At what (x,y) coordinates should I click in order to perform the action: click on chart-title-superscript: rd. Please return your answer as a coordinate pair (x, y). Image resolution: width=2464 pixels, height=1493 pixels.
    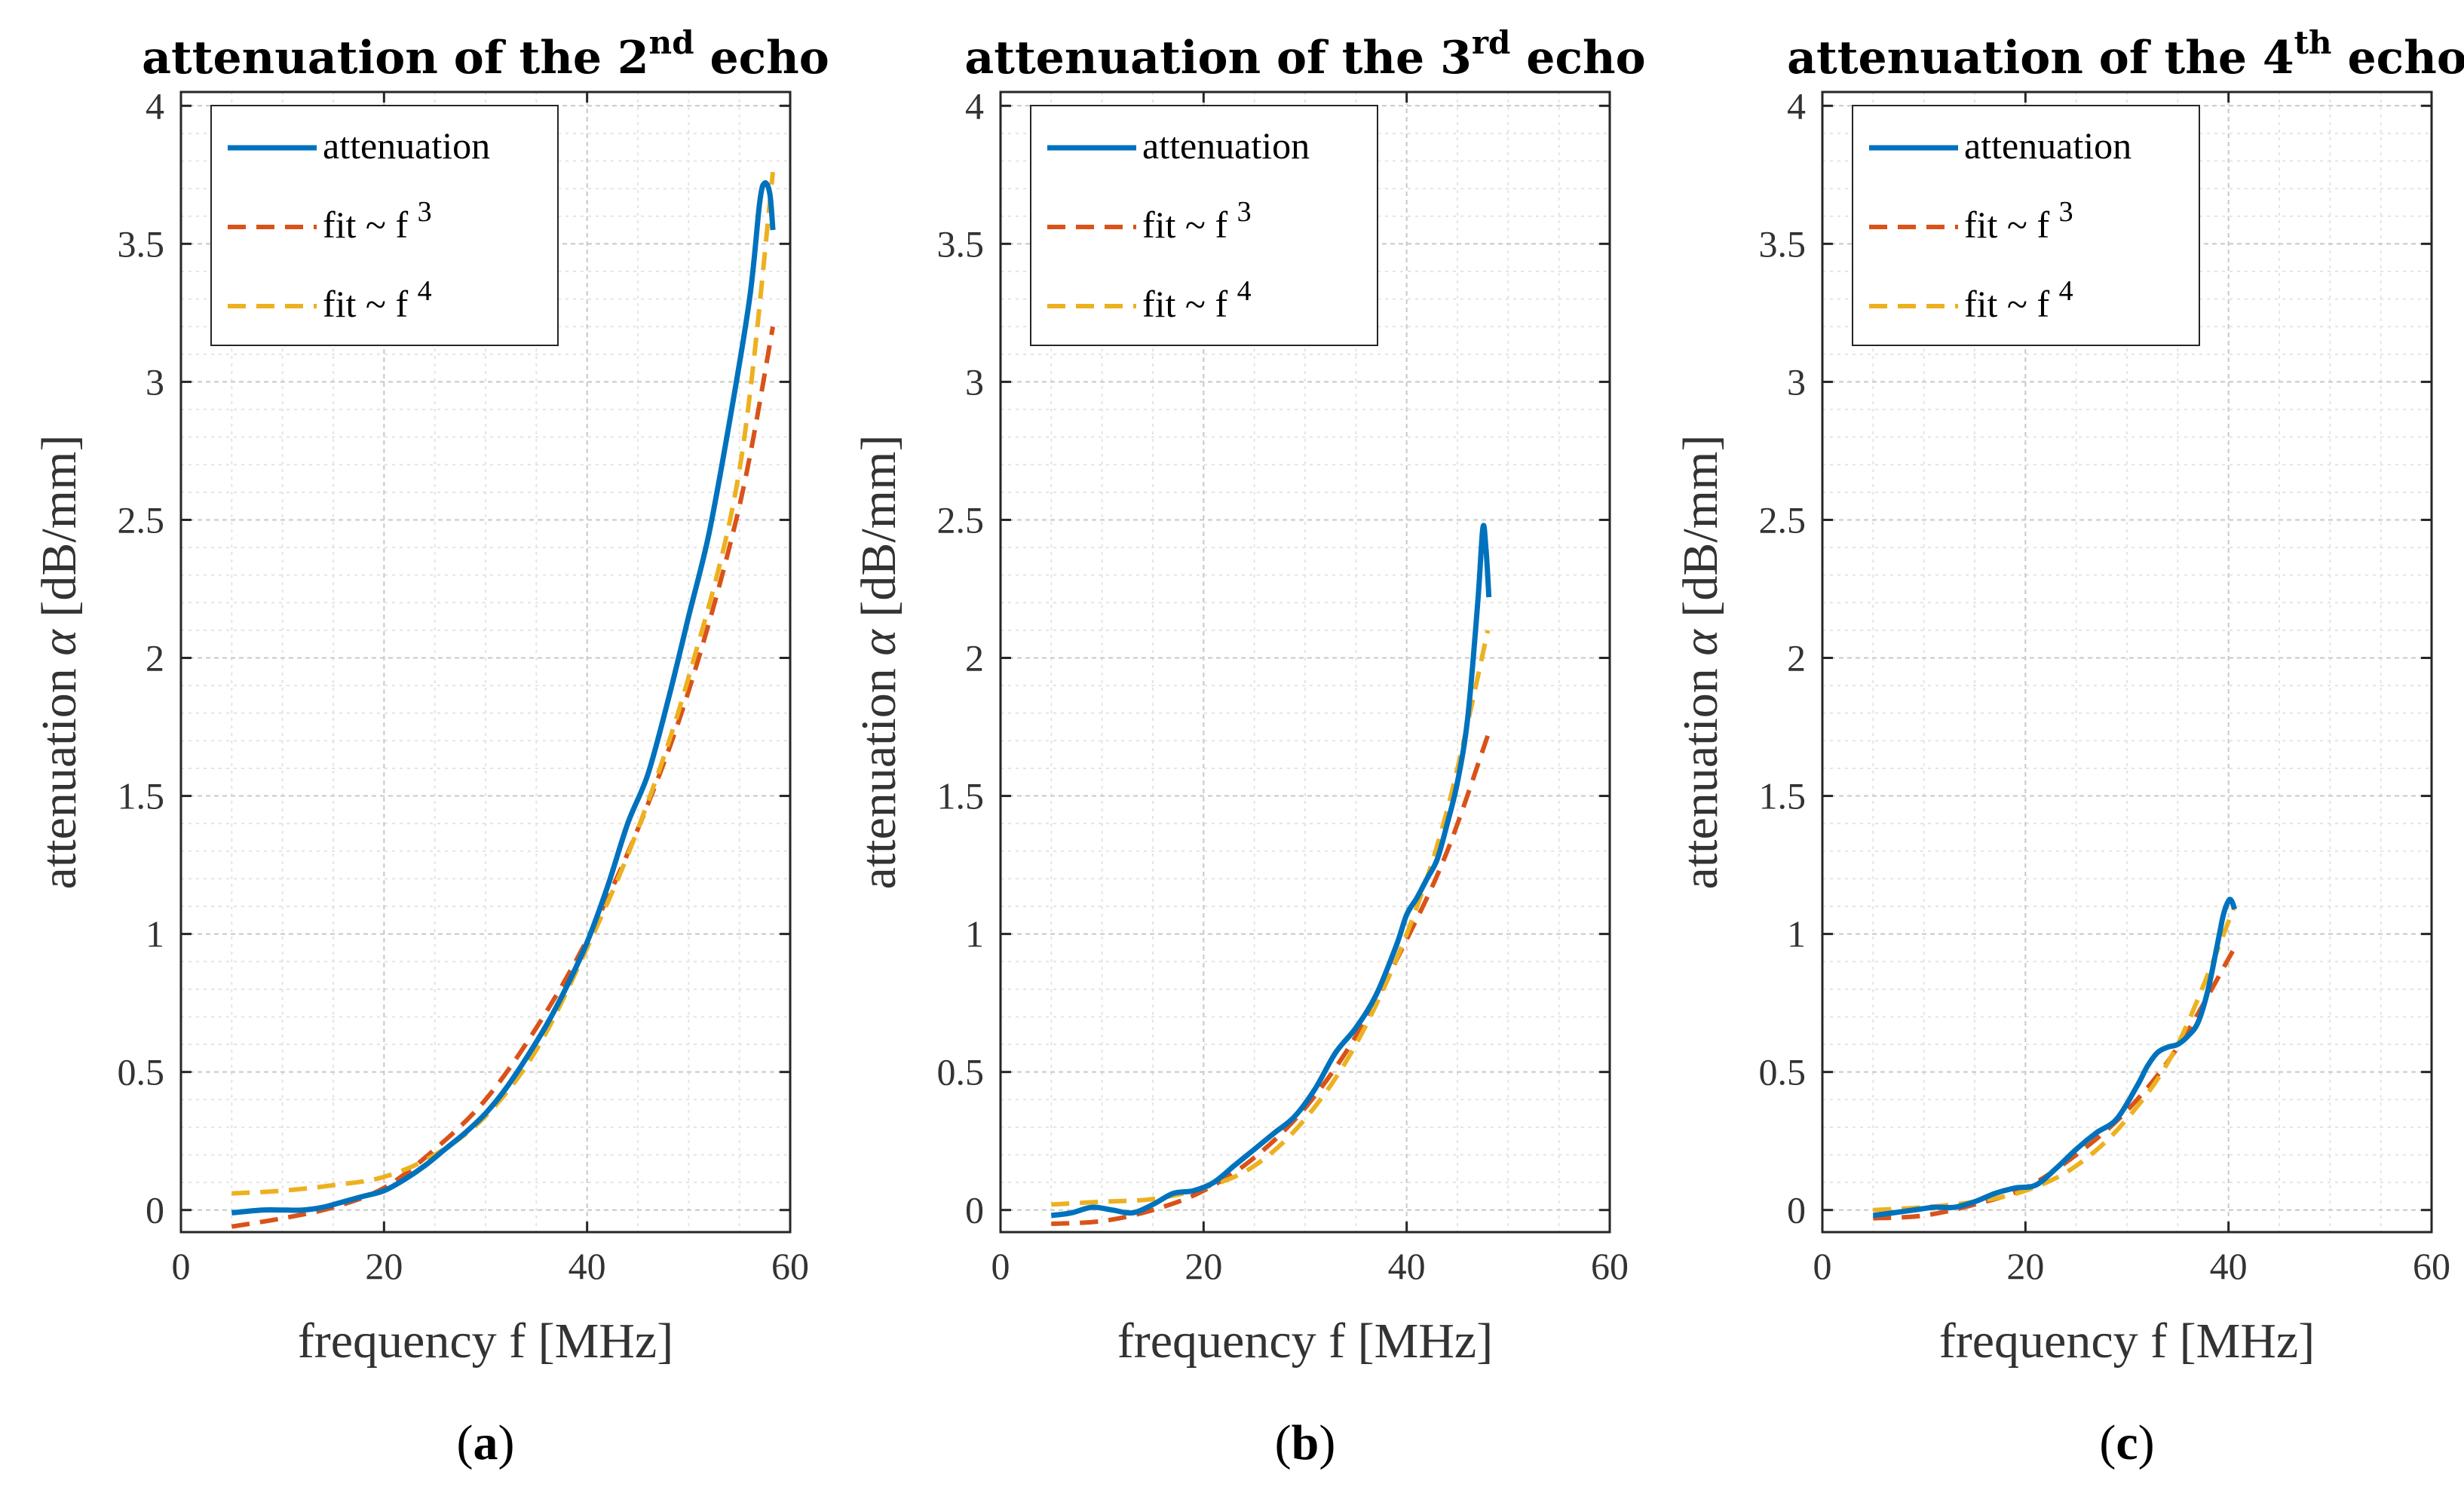
    Looking at the image, I should click on (1491, 42).